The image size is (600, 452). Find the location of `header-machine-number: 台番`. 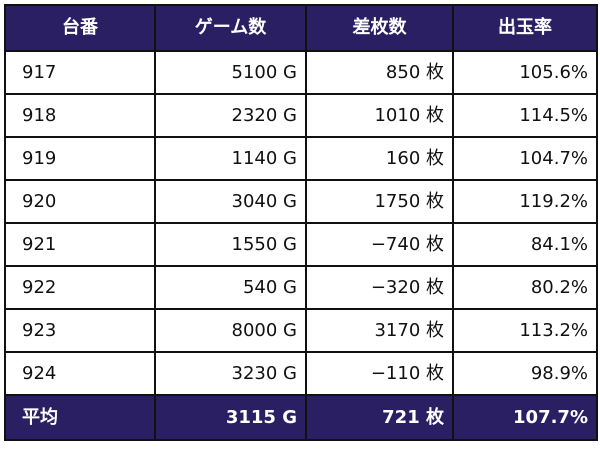

header-machine-number: 台番 is located at coordinates (80, 28).